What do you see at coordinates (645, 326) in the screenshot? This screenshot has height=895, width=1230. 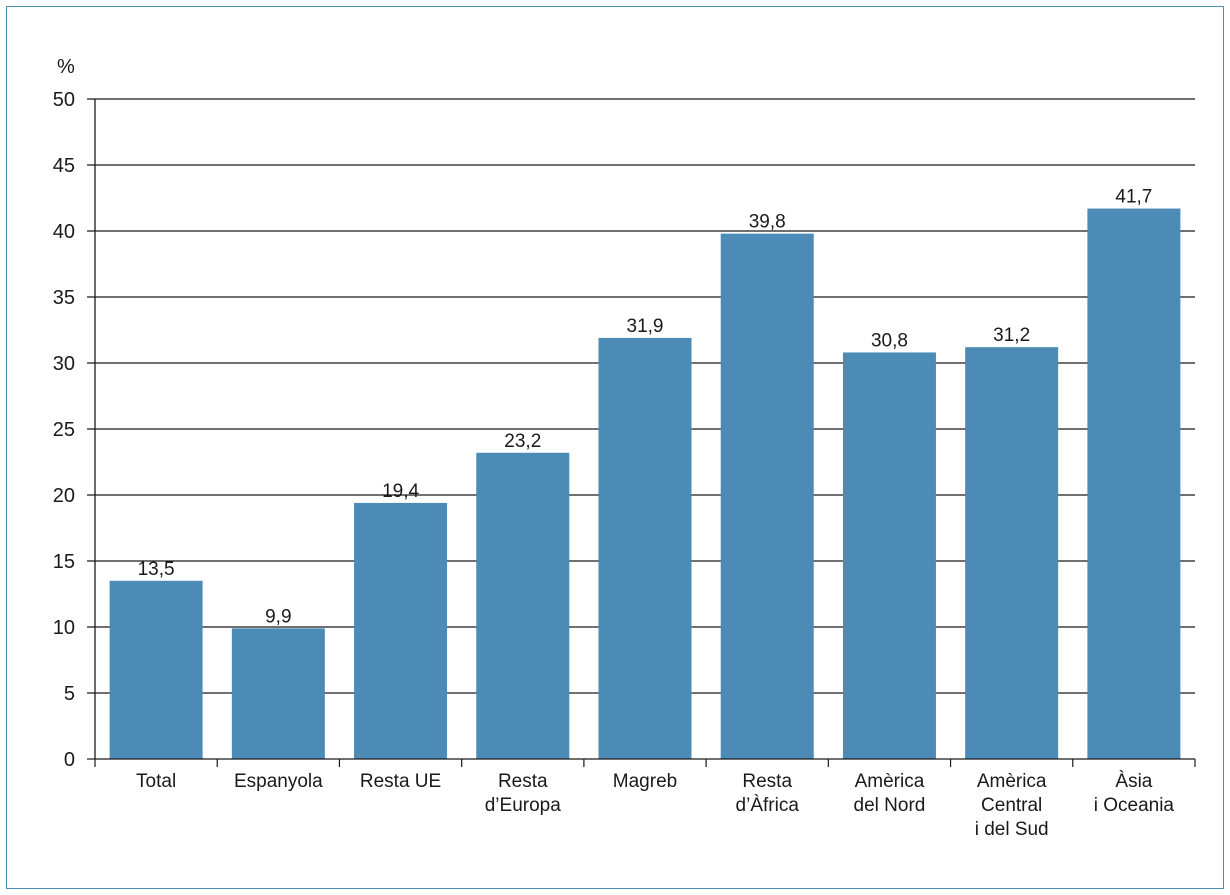 I see `data-label: 31,9` at bounding box center [645, 326].